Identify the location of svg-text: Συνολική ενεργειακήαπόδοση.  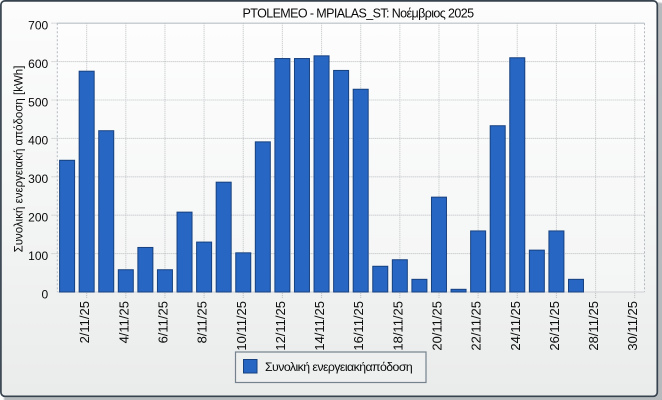
(339, 367).